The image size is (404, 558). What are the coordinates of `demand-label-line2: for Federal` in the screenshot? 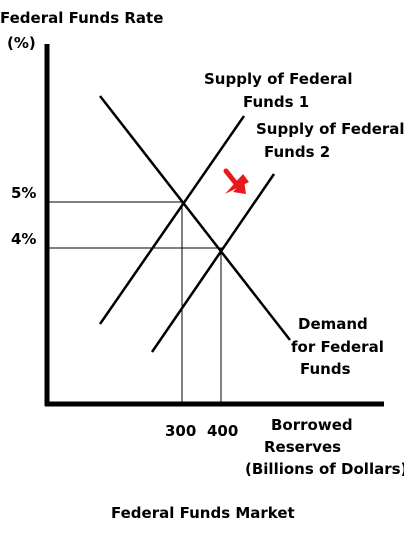 It's located at (337, 347).